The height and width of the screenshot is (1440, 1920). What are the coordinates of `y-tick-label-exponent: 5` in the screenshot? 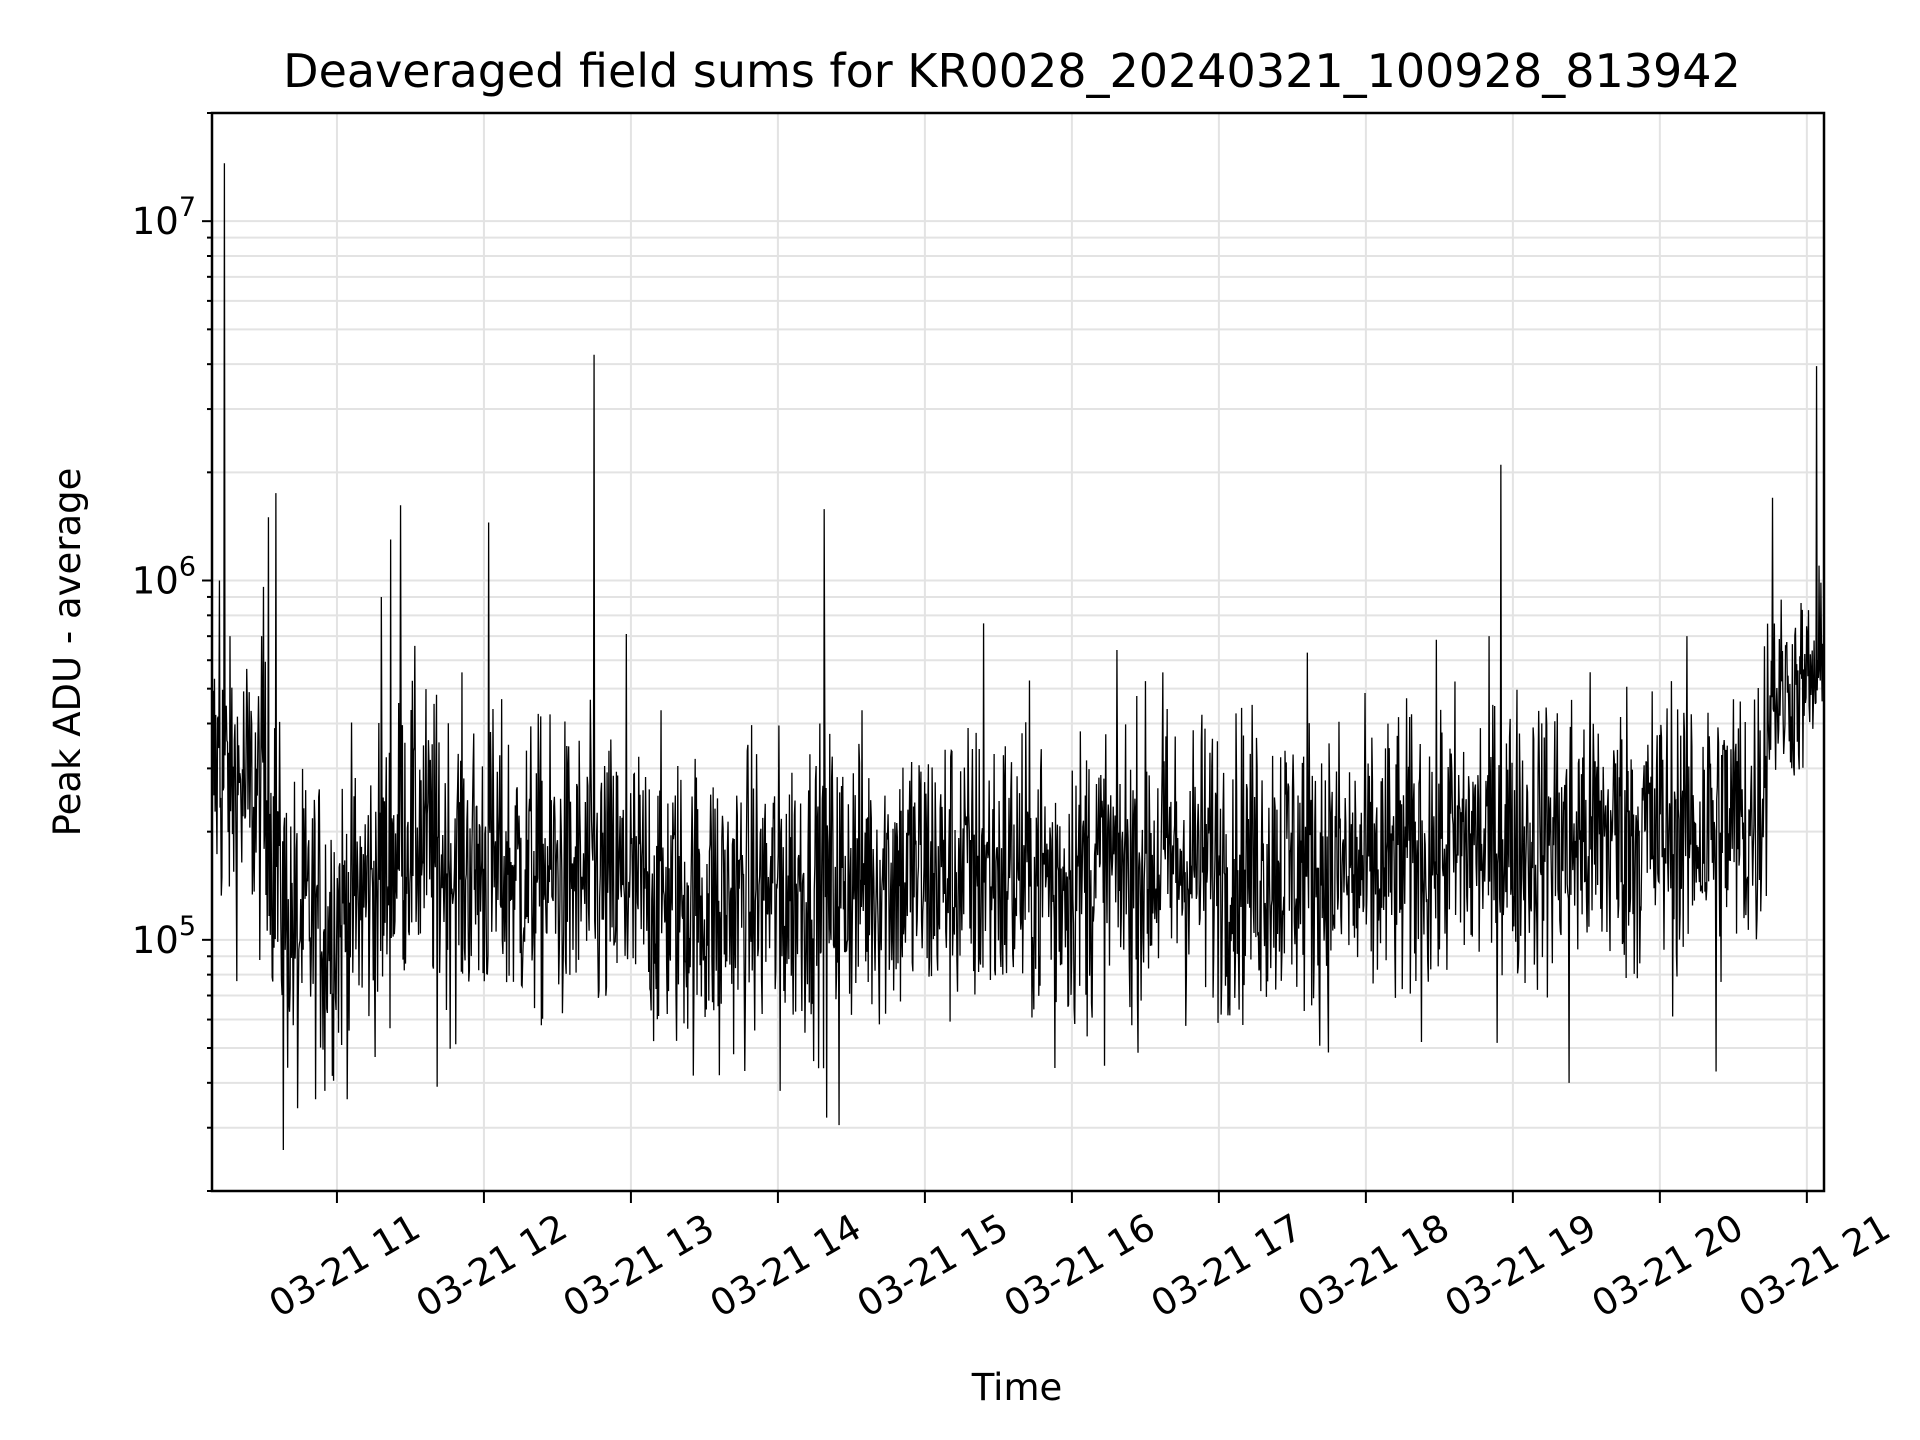 It's located at (187, 926).